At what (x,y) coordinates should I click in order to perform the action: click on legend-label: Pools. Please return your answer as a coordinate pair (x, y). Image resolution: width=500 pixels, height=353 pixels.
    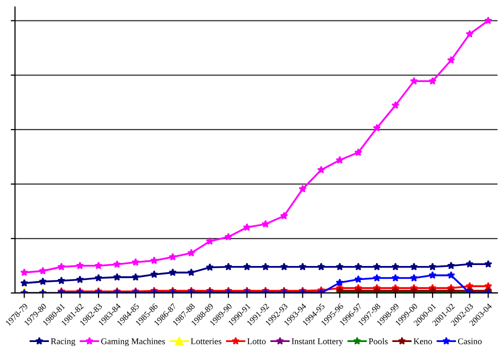
    Looking at the image, I should click on (378, 341).